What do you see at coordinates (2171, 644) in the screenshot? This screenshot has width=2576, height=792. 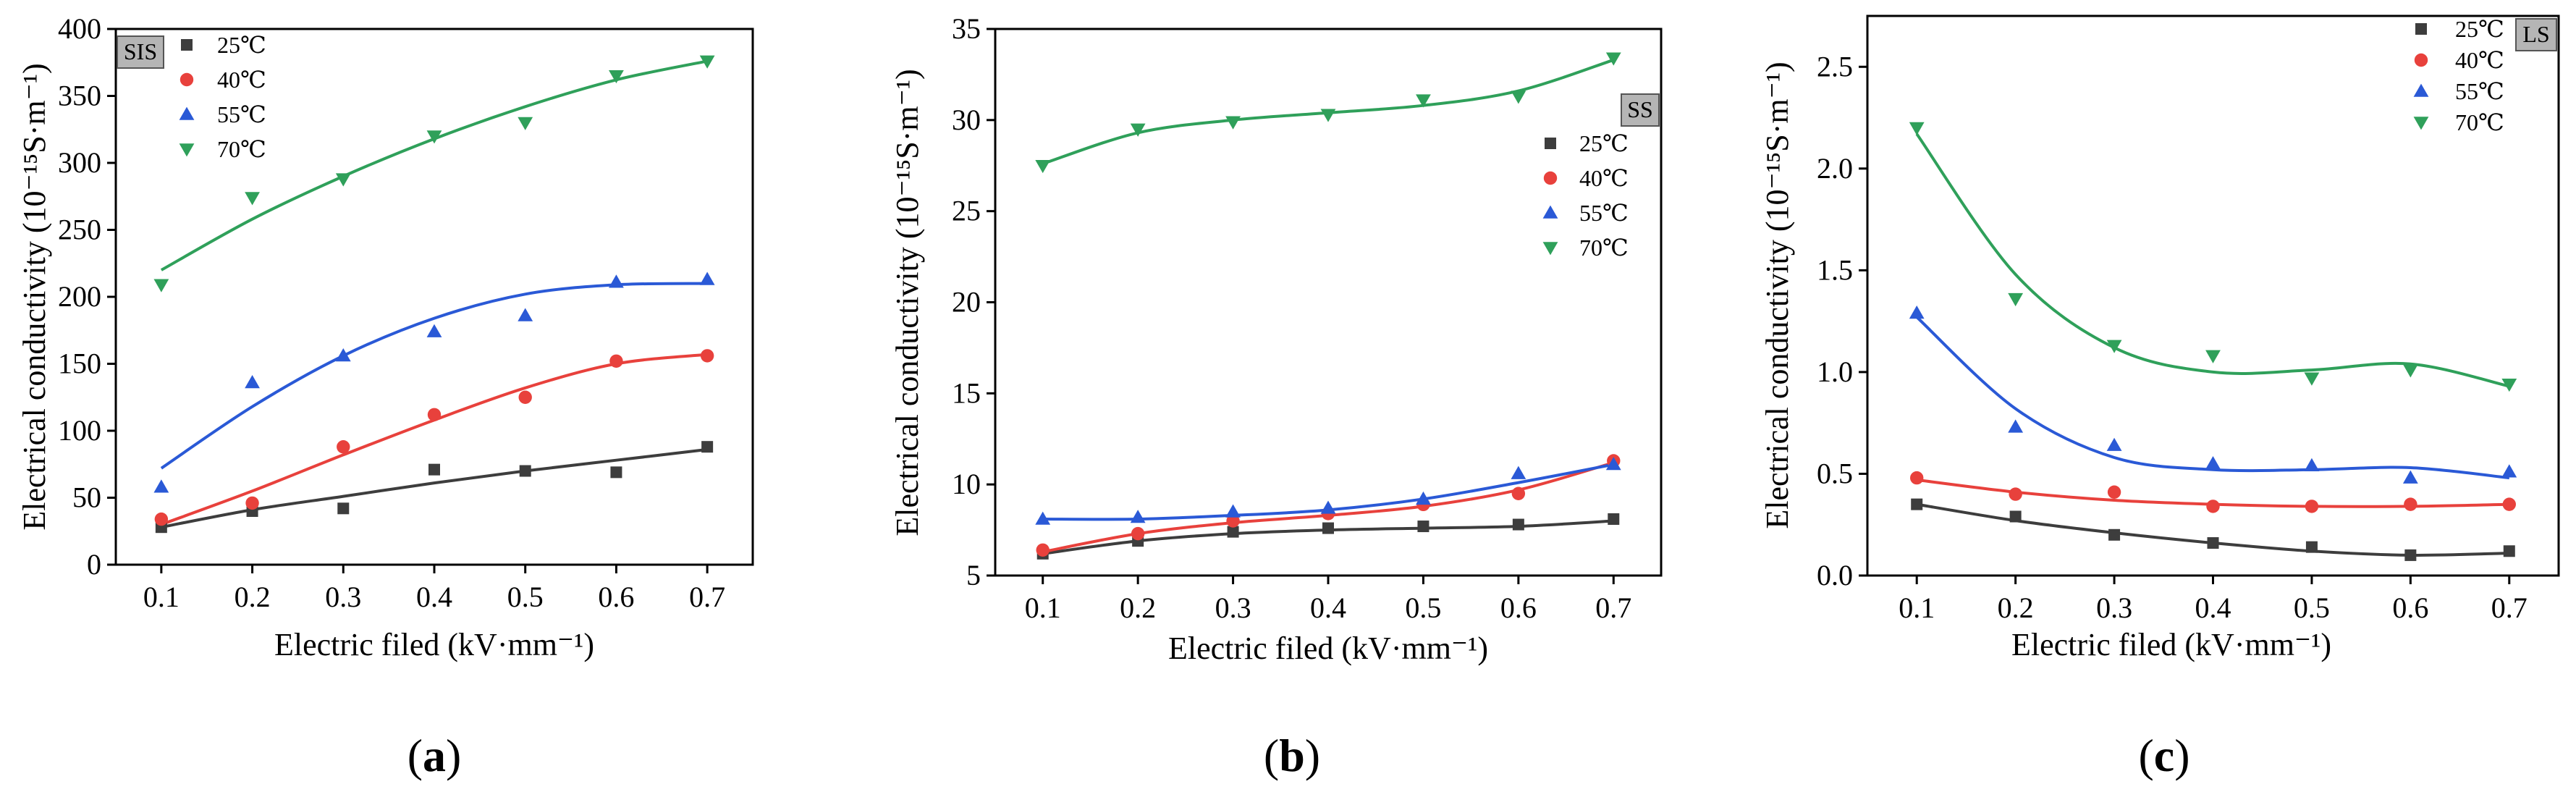 I see `x-axis-title: Electric filed (kV·mm⁻¹)` at bounding box center [2171, 644].